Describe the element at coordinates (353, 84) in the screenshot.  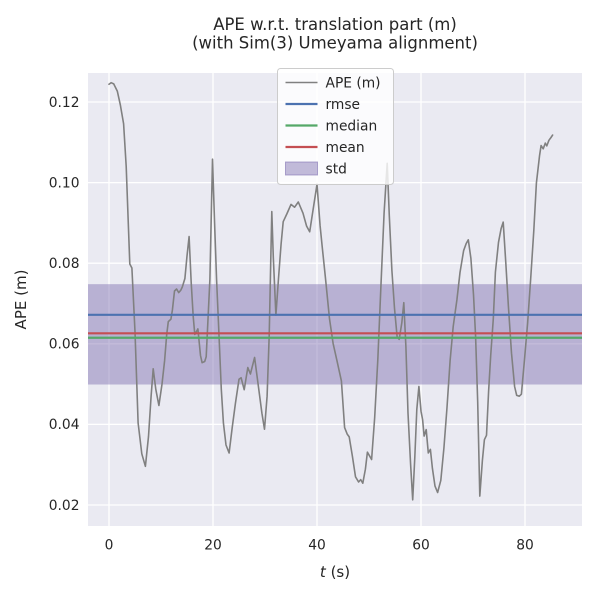
I see `legend-label-ape-m: APE (m)` at that location.